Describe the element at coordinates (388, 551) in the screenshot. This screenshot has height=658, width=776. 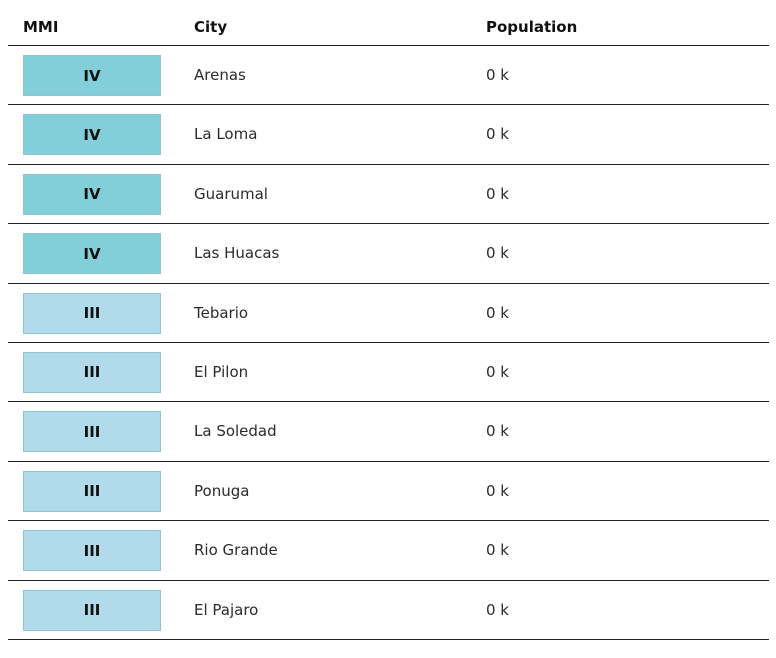
I see `table-row: III Rio Grande 0 k` at that location.